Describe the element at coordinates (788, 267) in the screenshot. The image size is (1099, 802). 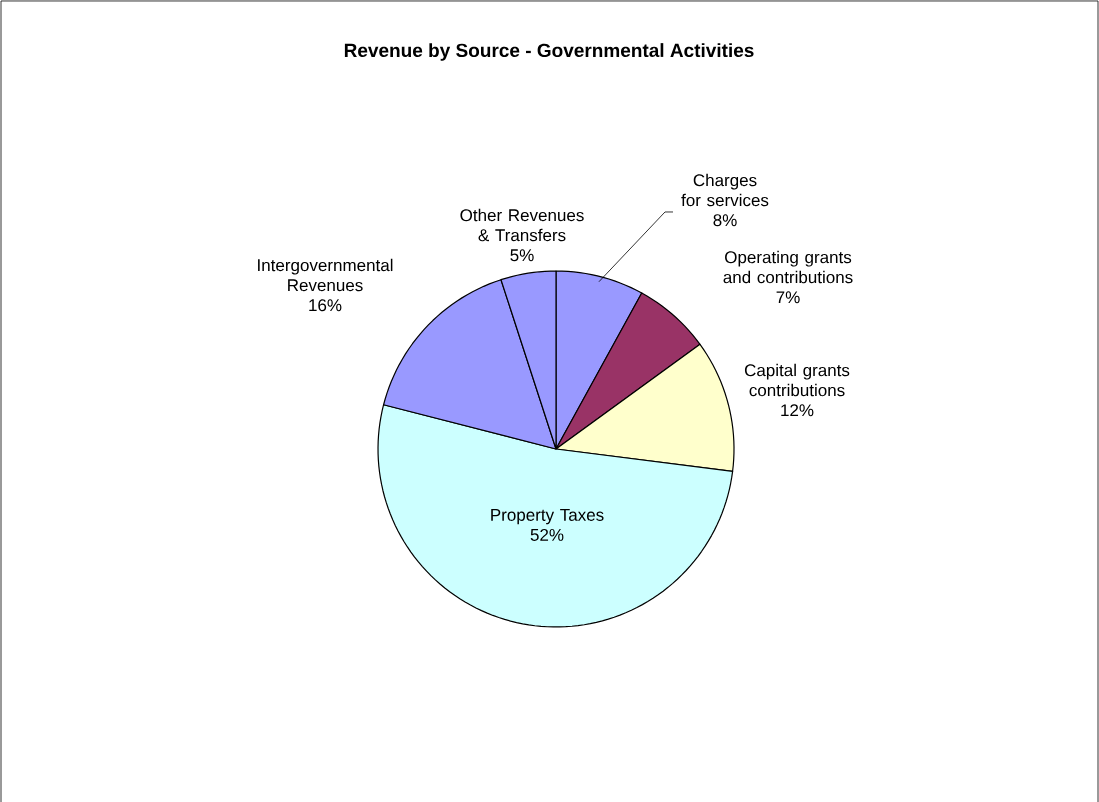
I see `slice-label: Operating grants and contributions` at that location.